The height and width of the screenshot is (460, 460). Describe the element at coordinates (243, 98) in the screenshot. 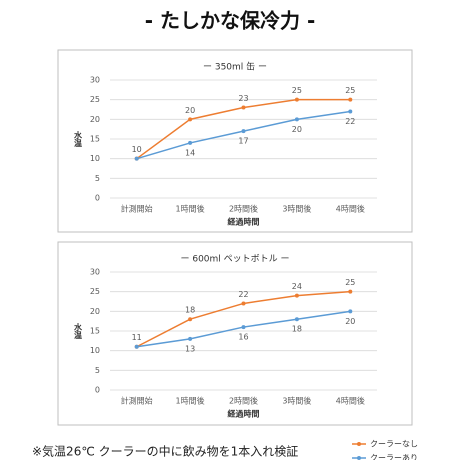

I see `data-label: 23` at that location.